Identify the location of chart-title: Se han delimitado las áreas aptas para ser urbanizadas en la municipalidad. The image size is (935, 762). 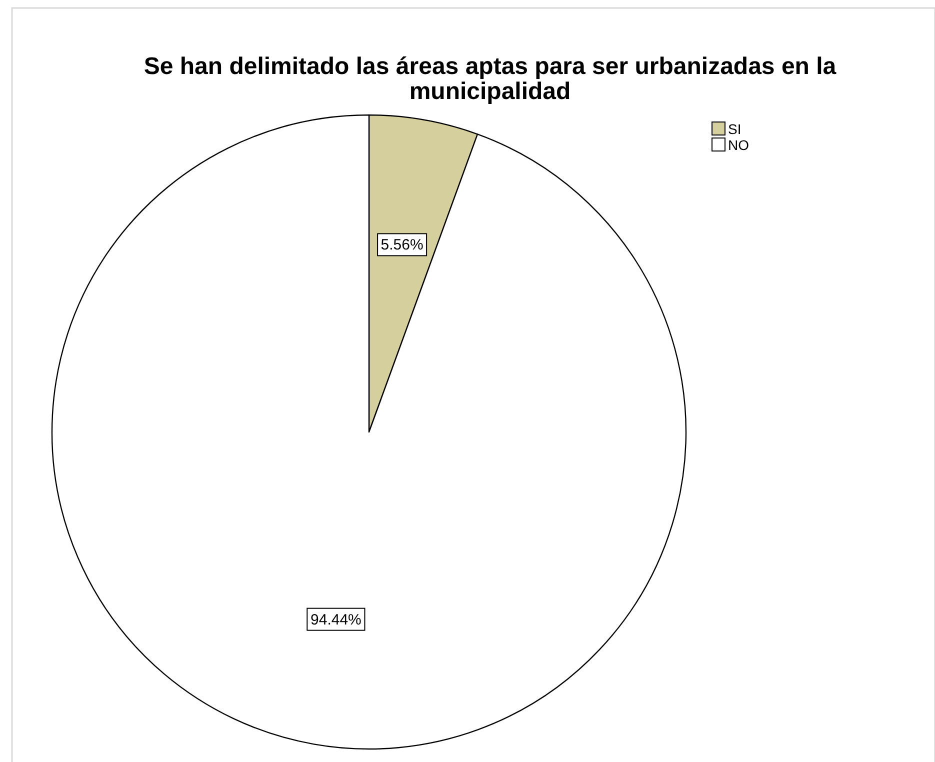
(490, 79).